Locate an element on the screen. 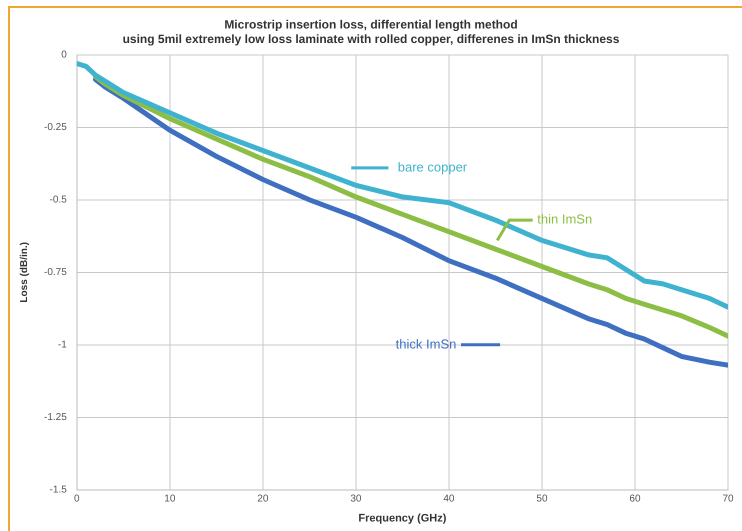  x-tick-label: 50 is located at coordinates (542, 499).